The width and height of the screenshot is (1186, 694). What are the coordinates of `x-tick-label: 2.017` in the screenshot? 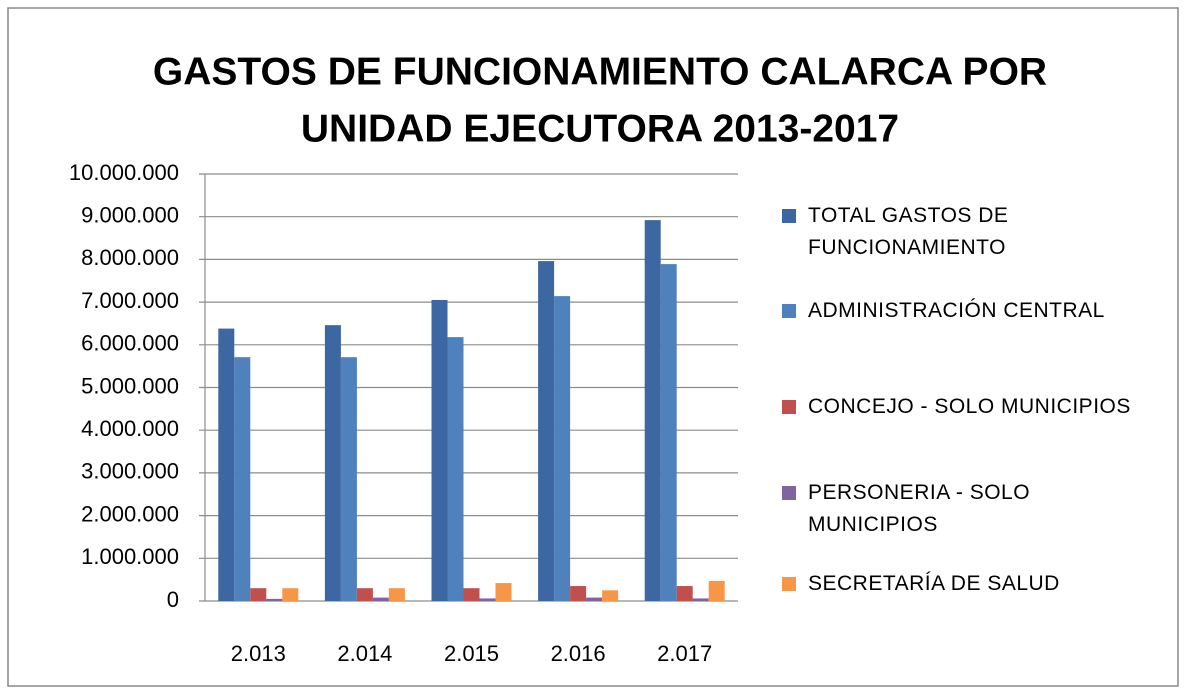 It's located at (684, 653).